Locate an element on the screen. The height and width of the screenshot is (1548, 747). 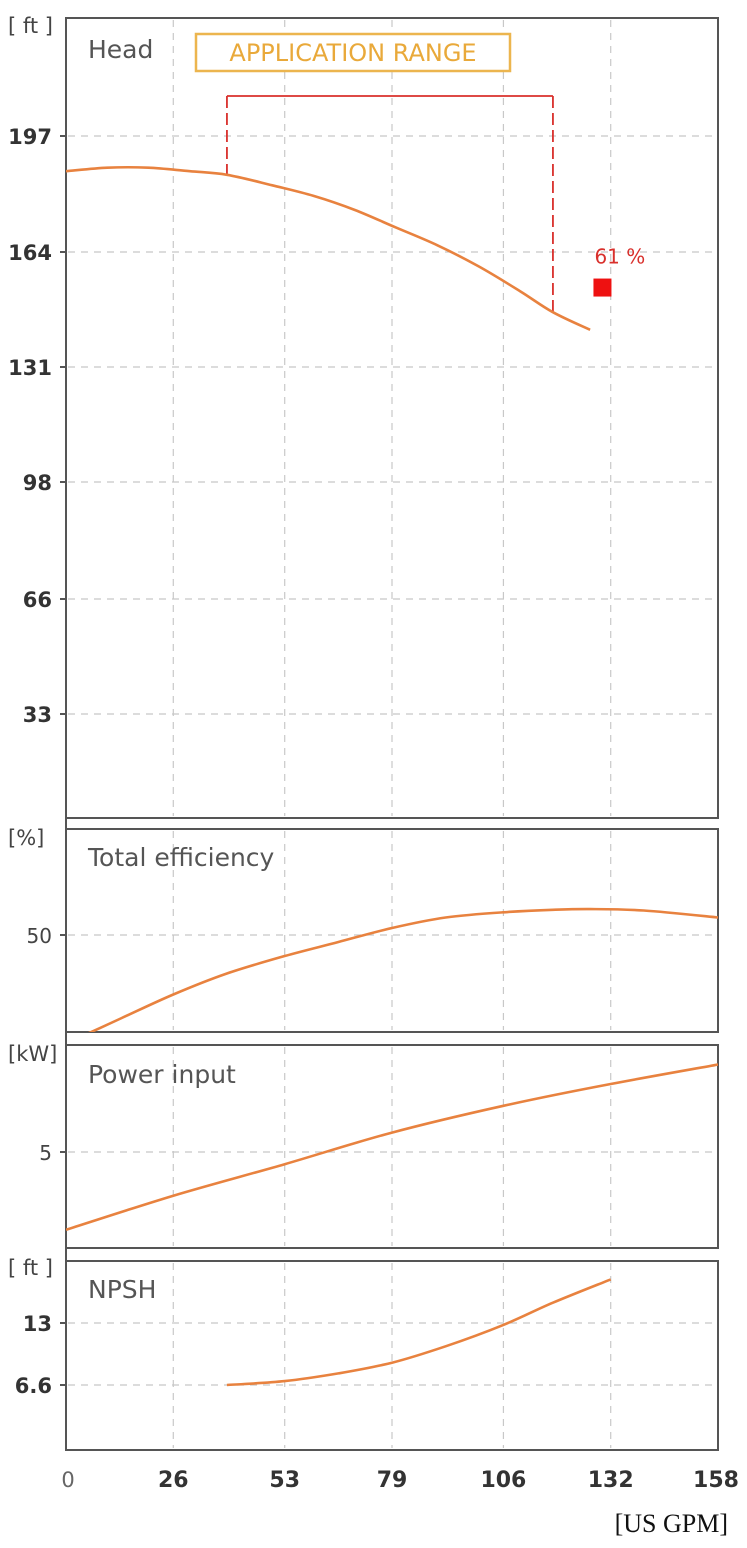
y-tick-label: 50 is located at coordinates (39, 936).